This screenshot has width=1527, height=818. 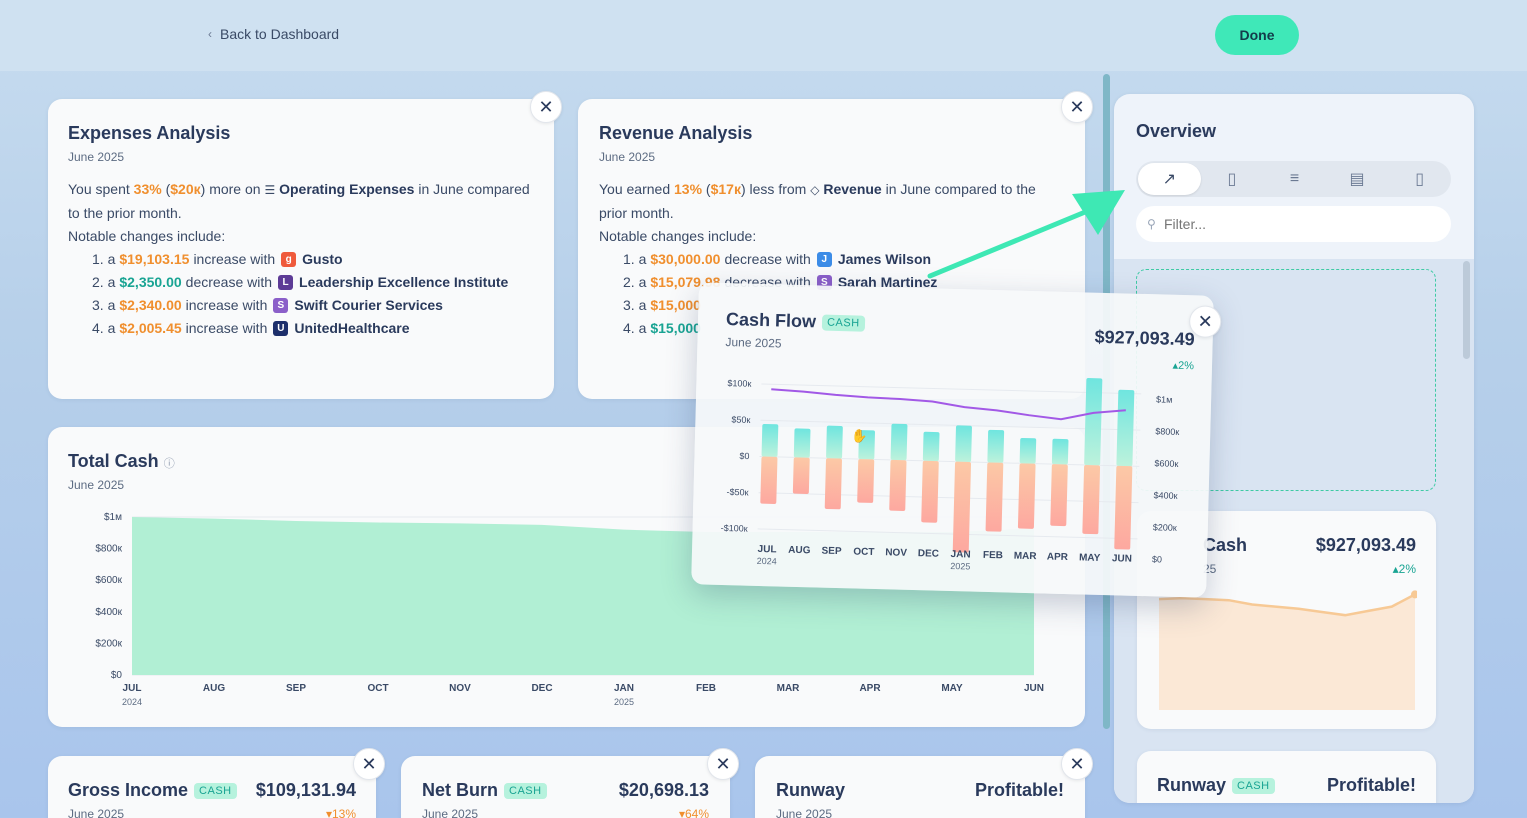 I want to click on net-burn-title-text: Net Burn, so click(x=460, y=790).